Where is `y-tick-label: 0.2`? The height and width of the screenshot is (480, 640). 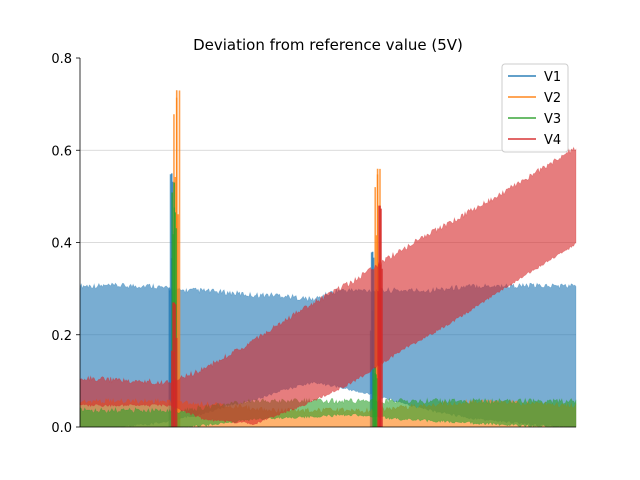 y-tick-label: 0.2 is located at coordinates (61, 336).